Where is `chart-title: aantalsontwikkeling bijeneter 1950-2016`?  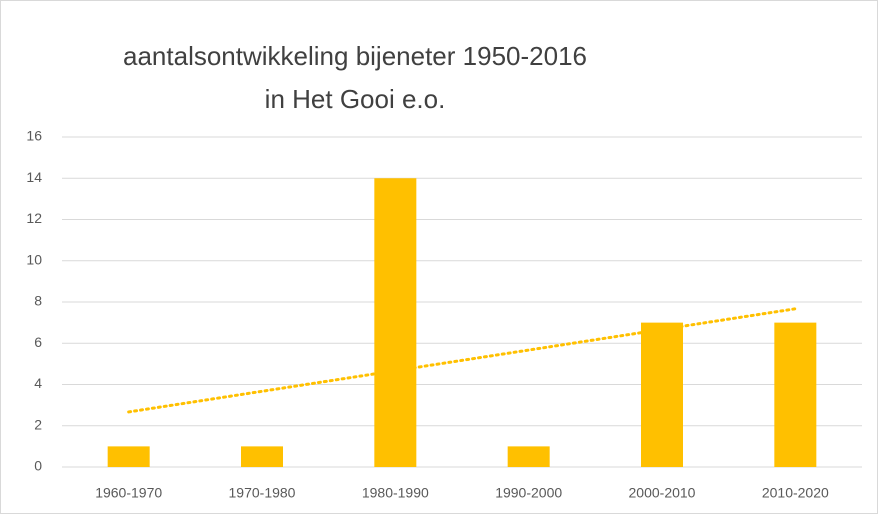
chart-title: aantalsontwikkeling bijeneter 1950-2016 is located at coordinates (355, 56).